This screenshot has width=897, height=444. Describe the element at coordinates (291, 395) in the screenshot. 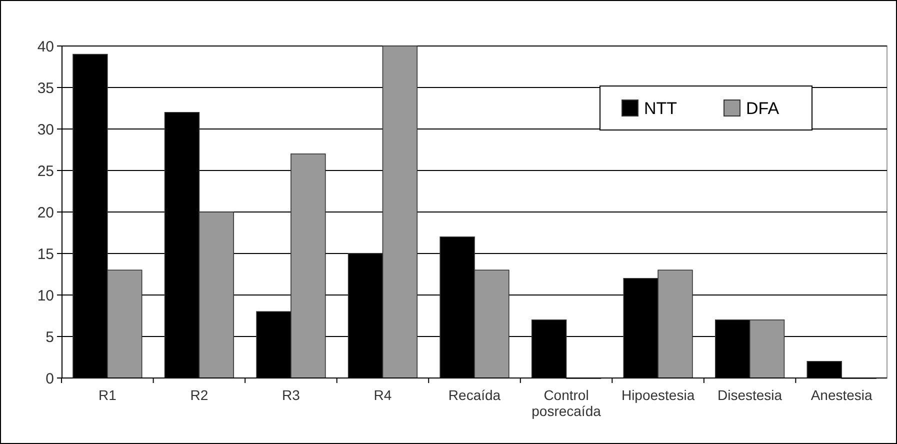

I see `x-tick-label: R3` at that location.